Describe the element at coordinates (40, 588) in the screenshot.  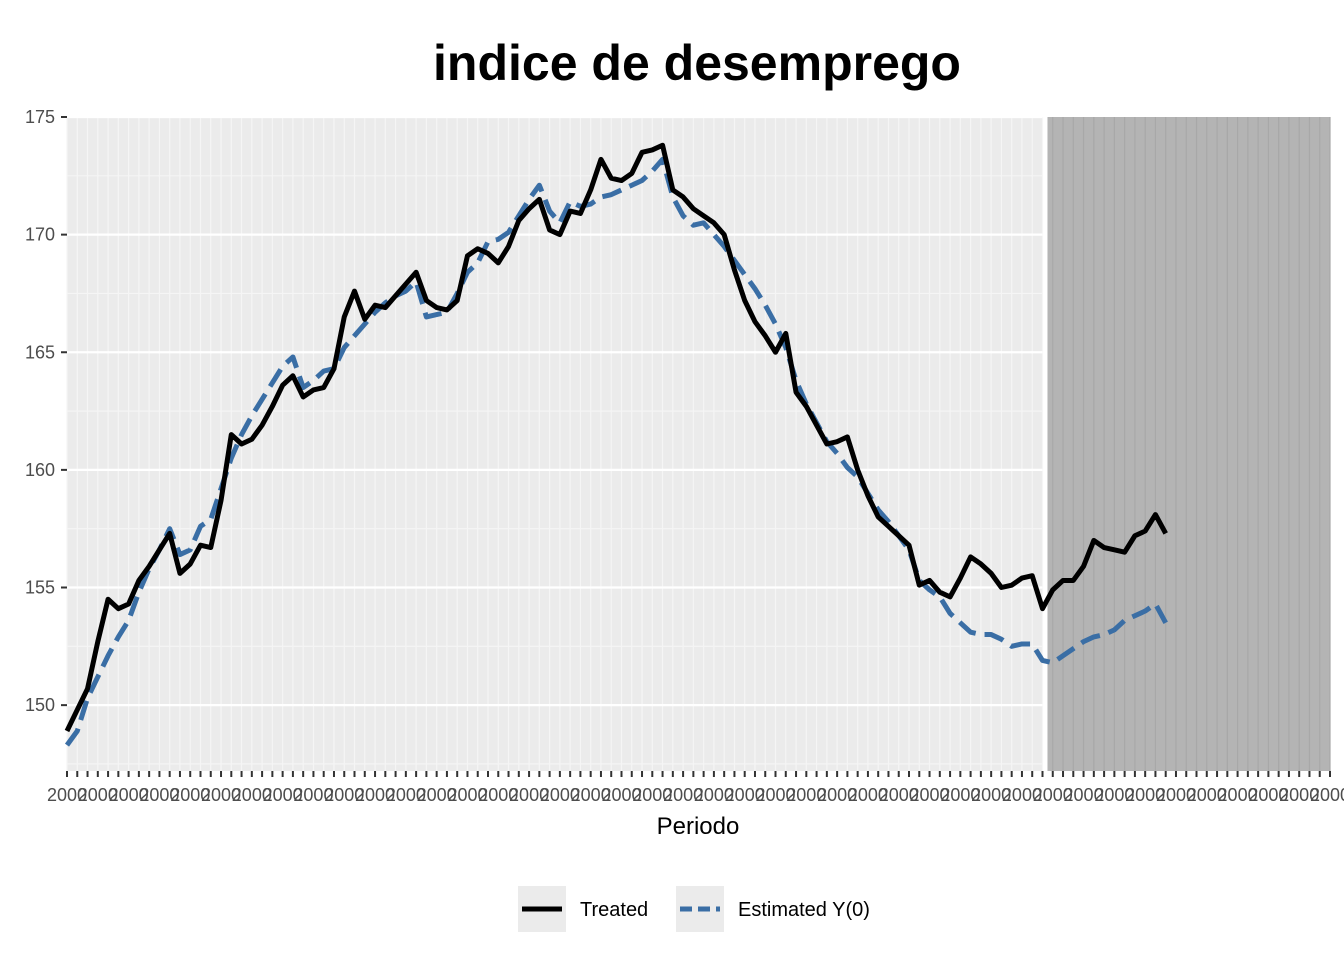
I see `y-tick-label: 155` at that location.